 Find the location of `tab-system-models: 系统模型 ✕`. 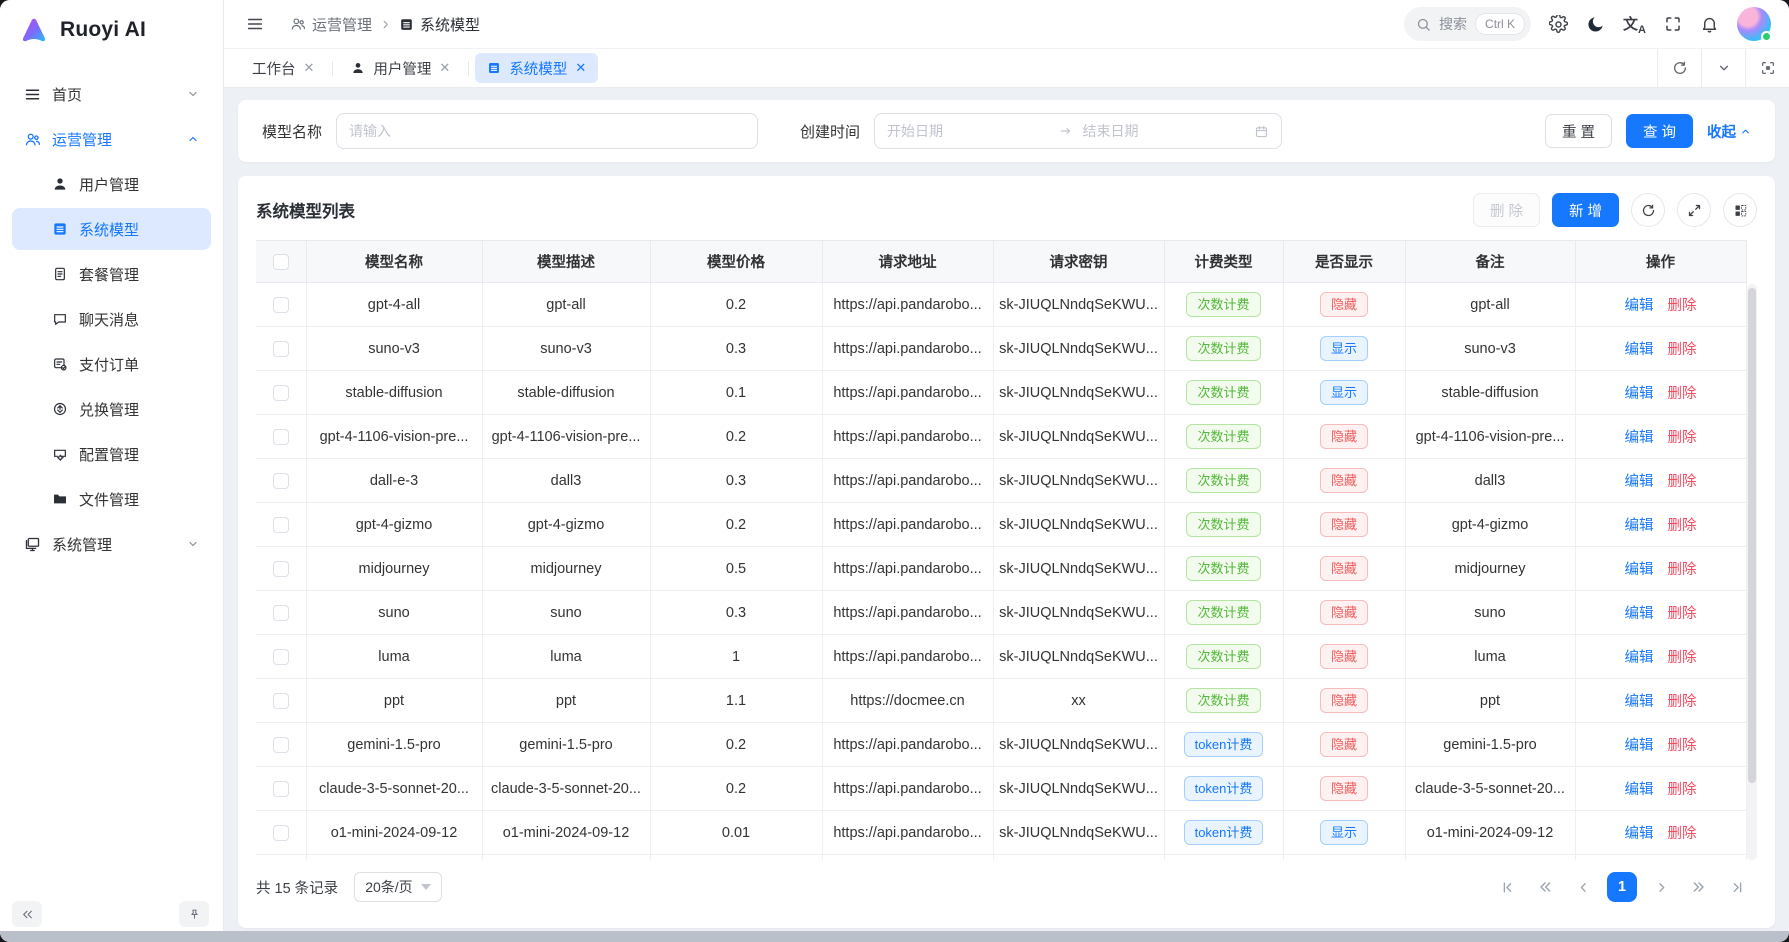

tab-system-models: 系统模型 ✕ is located at coordinates (537, 68).